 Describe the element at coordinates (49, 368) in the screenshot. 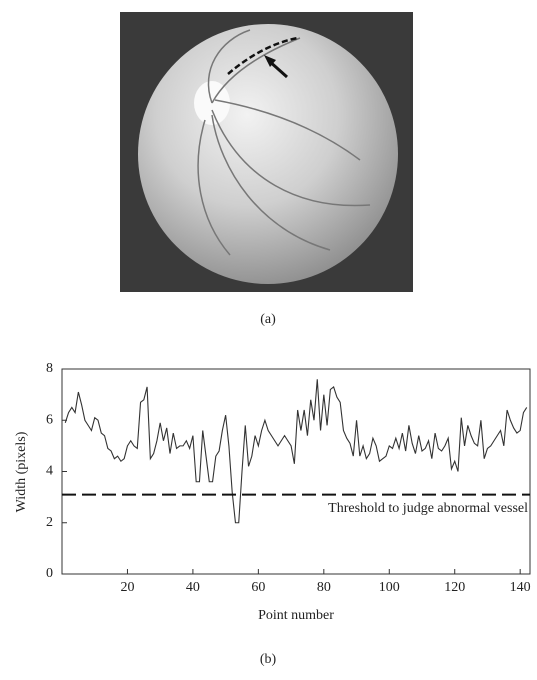

I see `y-tick-label: 8` at that location.